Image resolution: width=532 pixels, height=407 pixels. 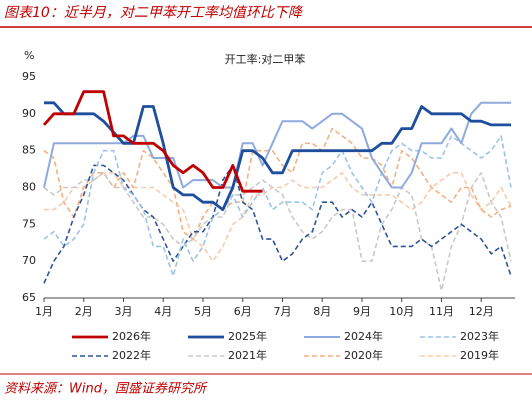 What do you see at coordinates (29, 76) in the screenshot?
I see `y-tick-label: 95` at bounding box center [29, 76].